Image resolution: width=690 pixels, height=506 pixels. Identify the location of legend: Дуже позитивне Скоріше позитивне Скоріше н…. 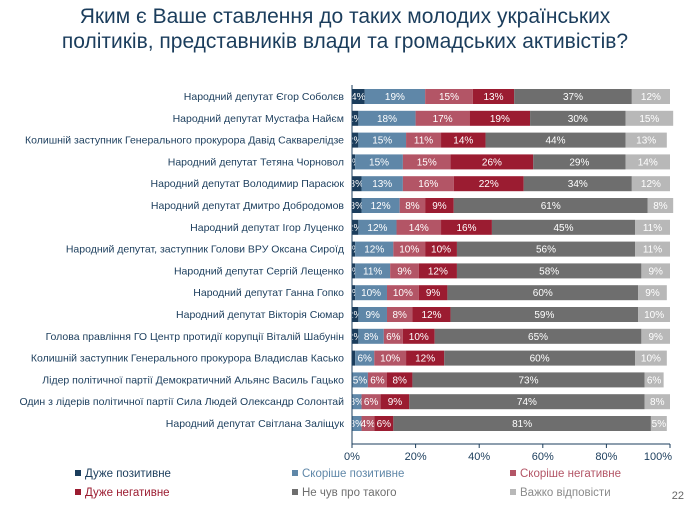
(348, 483).